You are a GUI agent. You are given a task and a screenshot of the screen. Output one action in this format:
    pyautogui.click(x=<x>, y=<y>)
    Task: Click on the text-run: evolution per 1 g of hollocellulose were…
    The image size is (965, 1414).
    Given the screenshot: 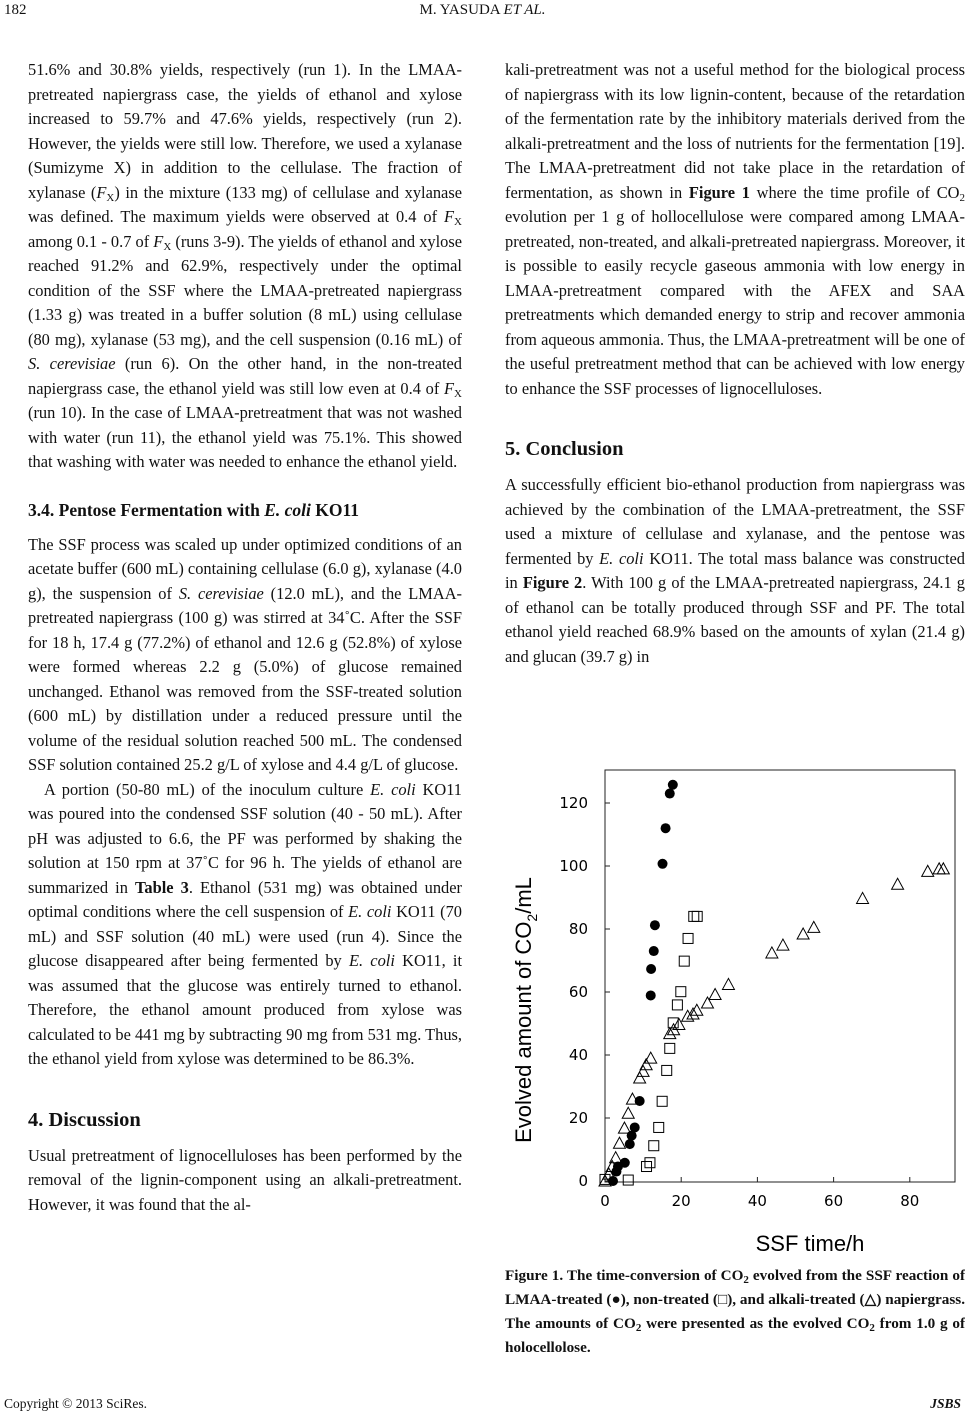 What is the action you would take?
    pyautogui.click(x=735, y=302)
    